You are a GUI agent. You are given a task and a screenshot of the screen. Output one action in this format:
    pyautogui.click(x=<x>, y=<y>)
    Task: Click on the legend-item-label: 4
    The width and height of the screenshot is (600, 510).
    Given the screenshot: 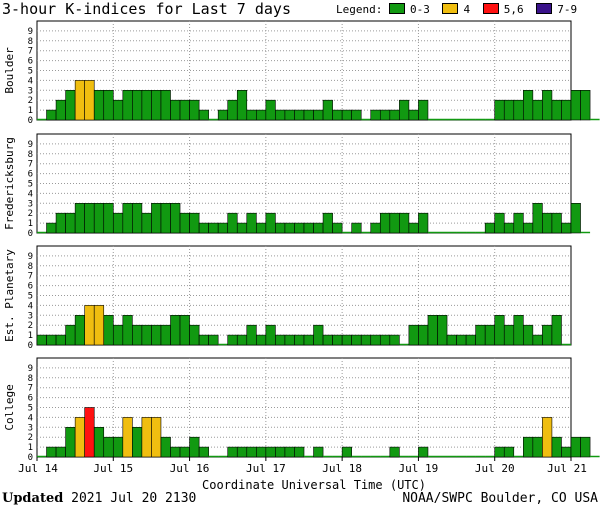 What is the action you would take?
    pyautogui.click(x=467, y=9)
    